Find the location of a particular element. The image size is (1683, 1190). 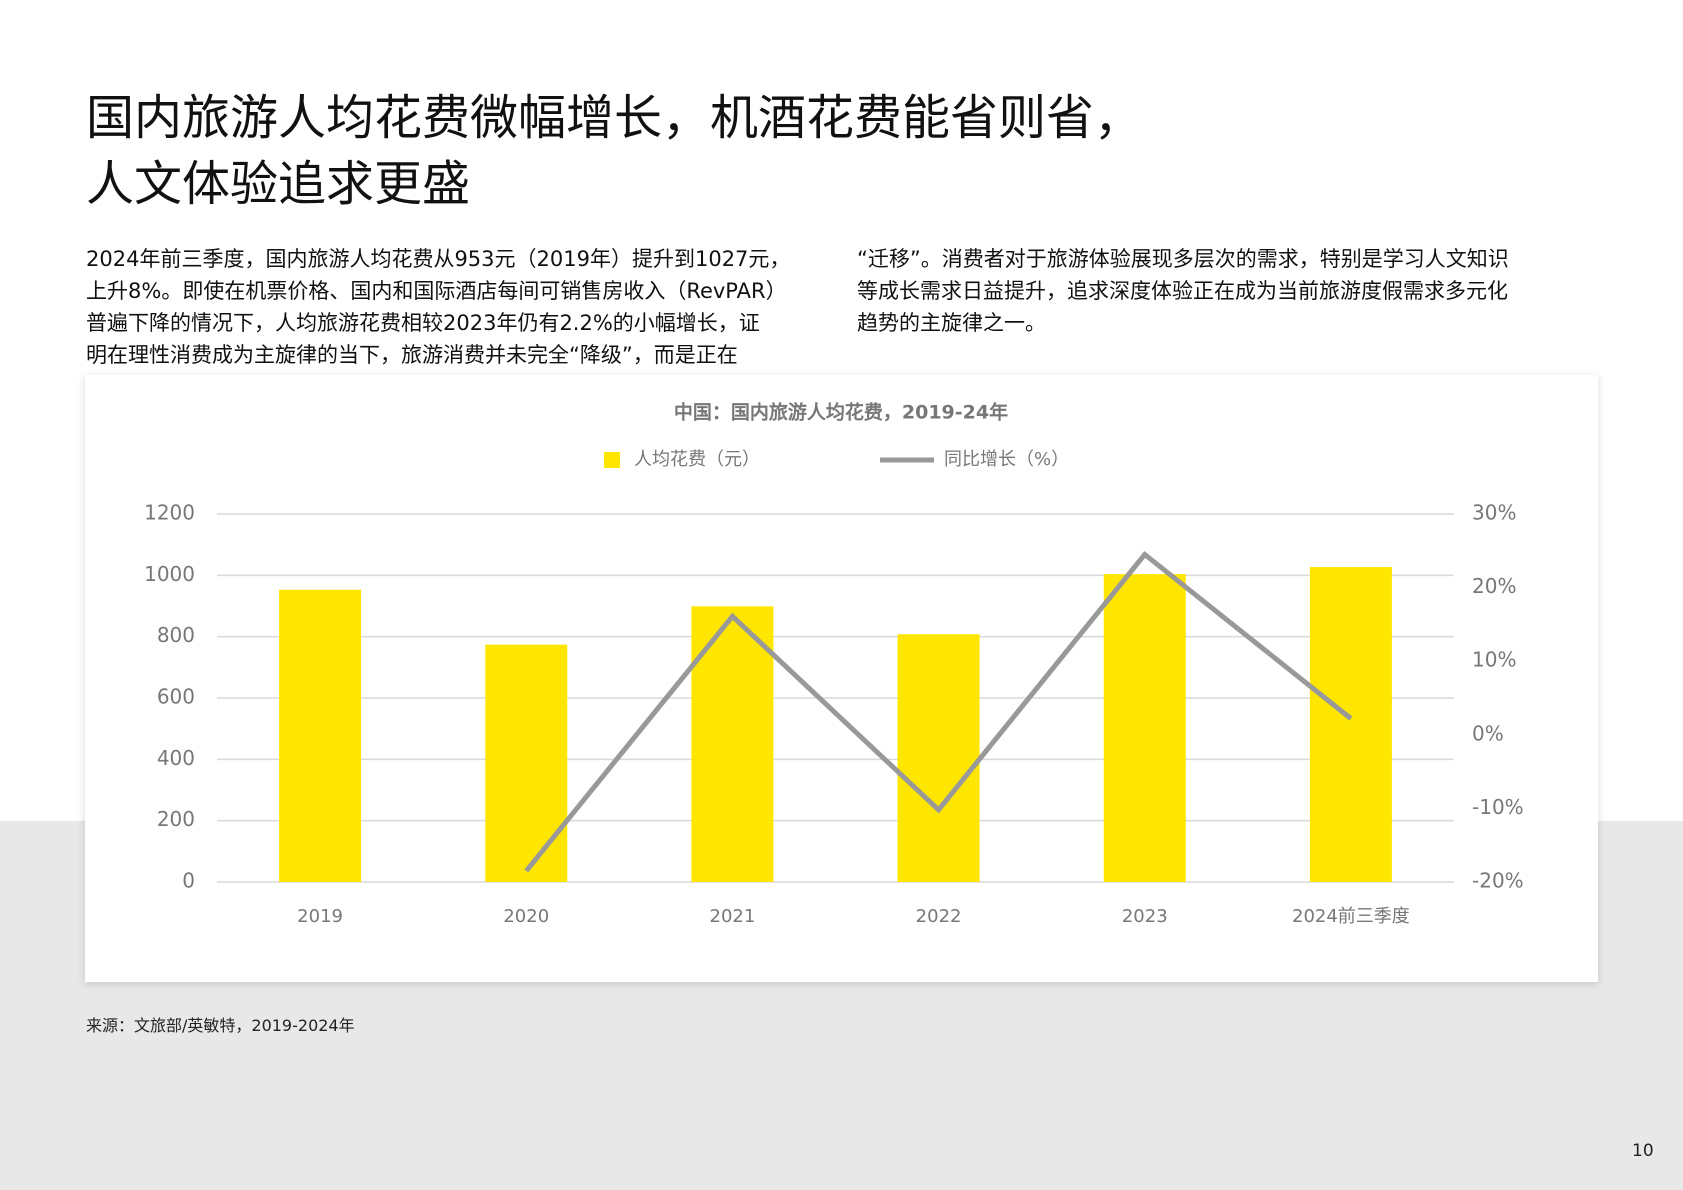

y2-tick-label: 20% is located at coordinates (1494, 586).